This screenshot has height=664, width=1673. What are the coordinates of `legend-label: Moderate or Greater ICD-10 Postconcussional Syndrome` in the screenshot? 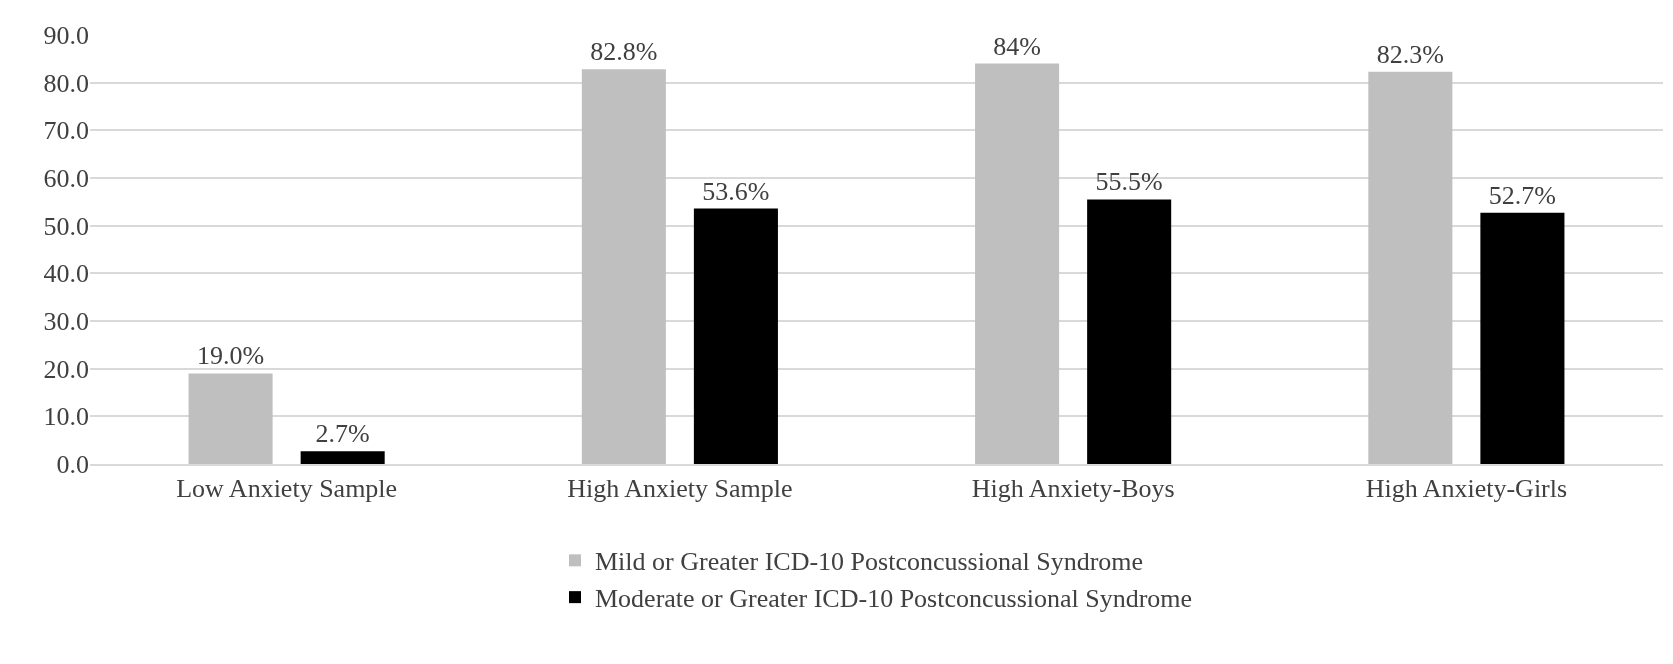 It's located at (894, 599).